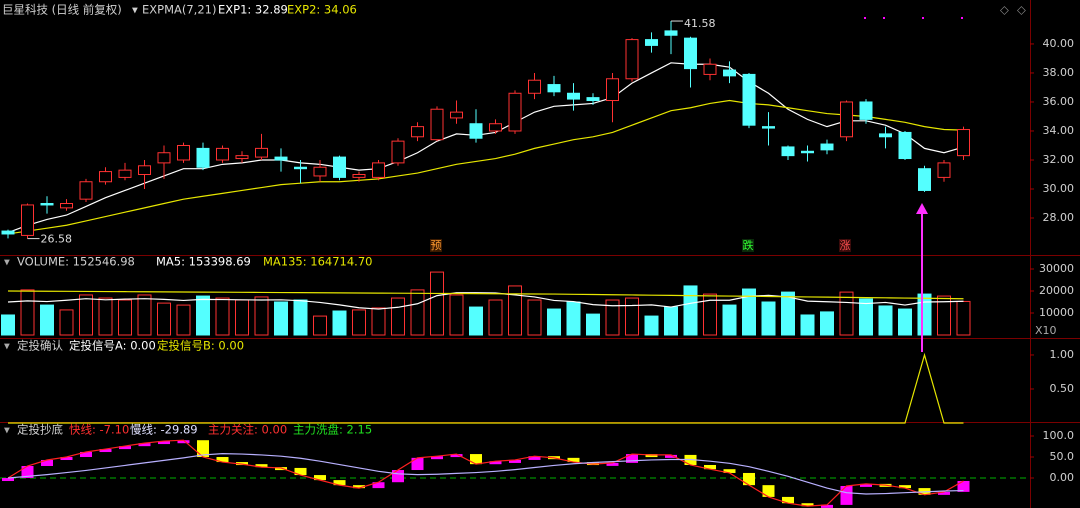 This screenshot has height=508, width=1080. What do you see at coordinates (164, 430) in the screenshot?
I see `legend-slow: 慢线: -29.89` at bounding box center [164, 430].